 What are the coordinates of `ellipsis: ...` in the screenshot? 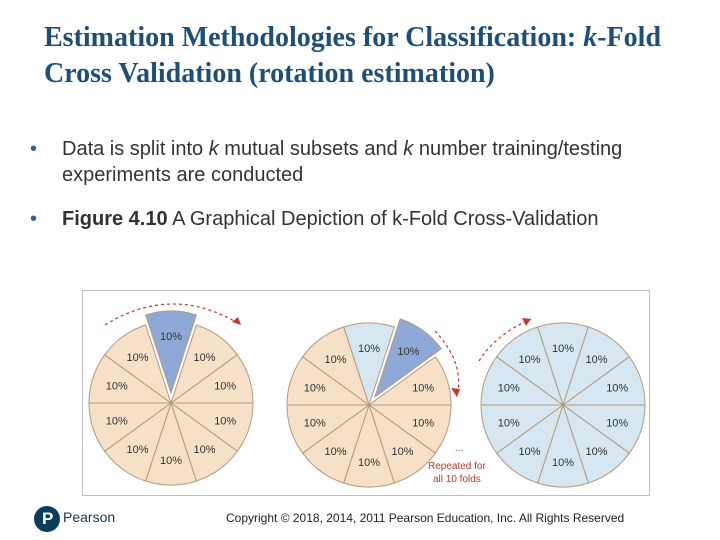 It's located at (459, 448).